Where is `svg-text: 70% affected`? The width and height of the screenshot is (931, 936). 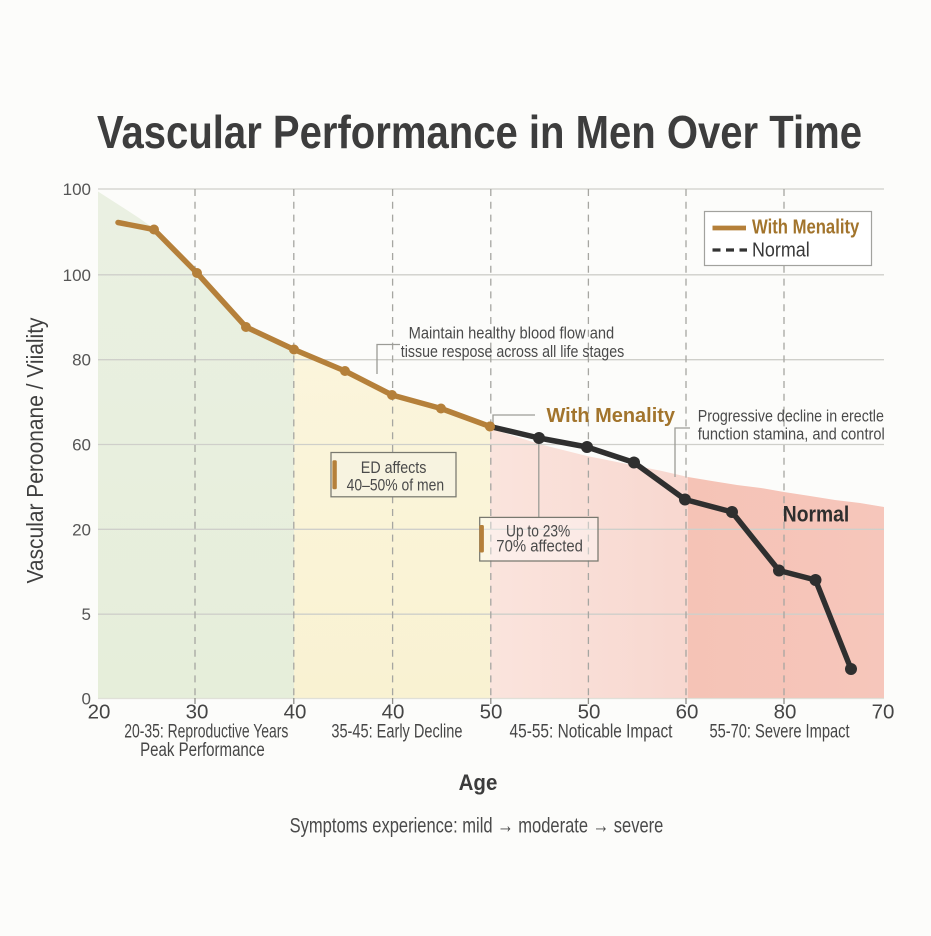
svg-text: 70% affected is located at coordinates (539, 547).